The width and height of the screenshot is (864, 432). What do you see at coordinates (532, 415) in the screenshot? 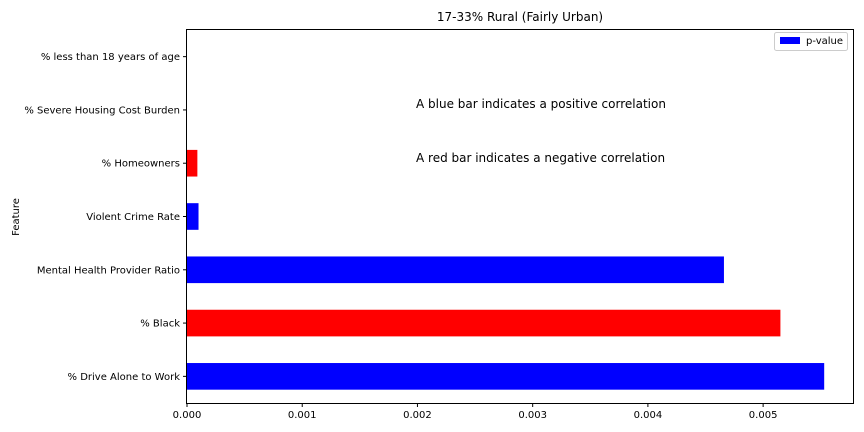
I see `x-tick-label-3: 0.003` at bounding box center [532, 415].